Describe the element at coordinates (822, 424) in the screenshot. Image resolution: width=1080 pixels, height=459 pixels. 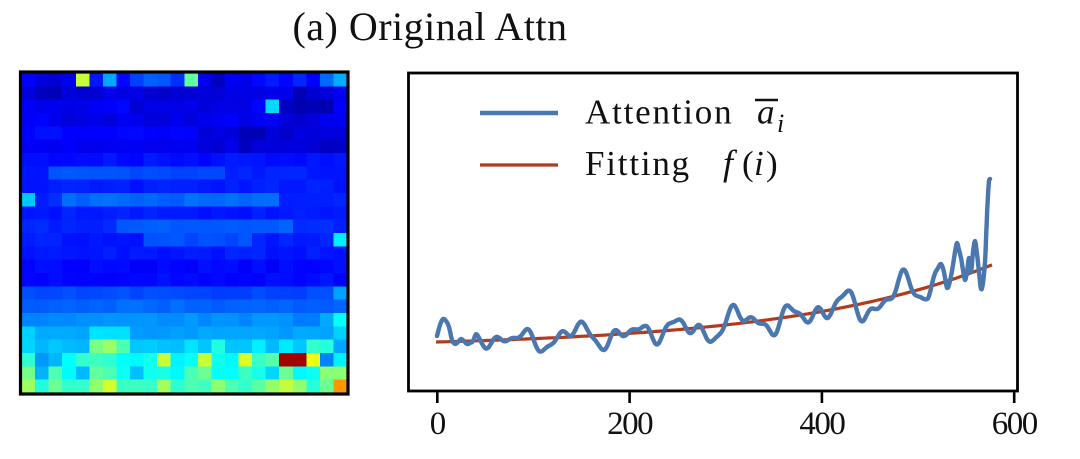
I see `svg-text: 400` at that location.